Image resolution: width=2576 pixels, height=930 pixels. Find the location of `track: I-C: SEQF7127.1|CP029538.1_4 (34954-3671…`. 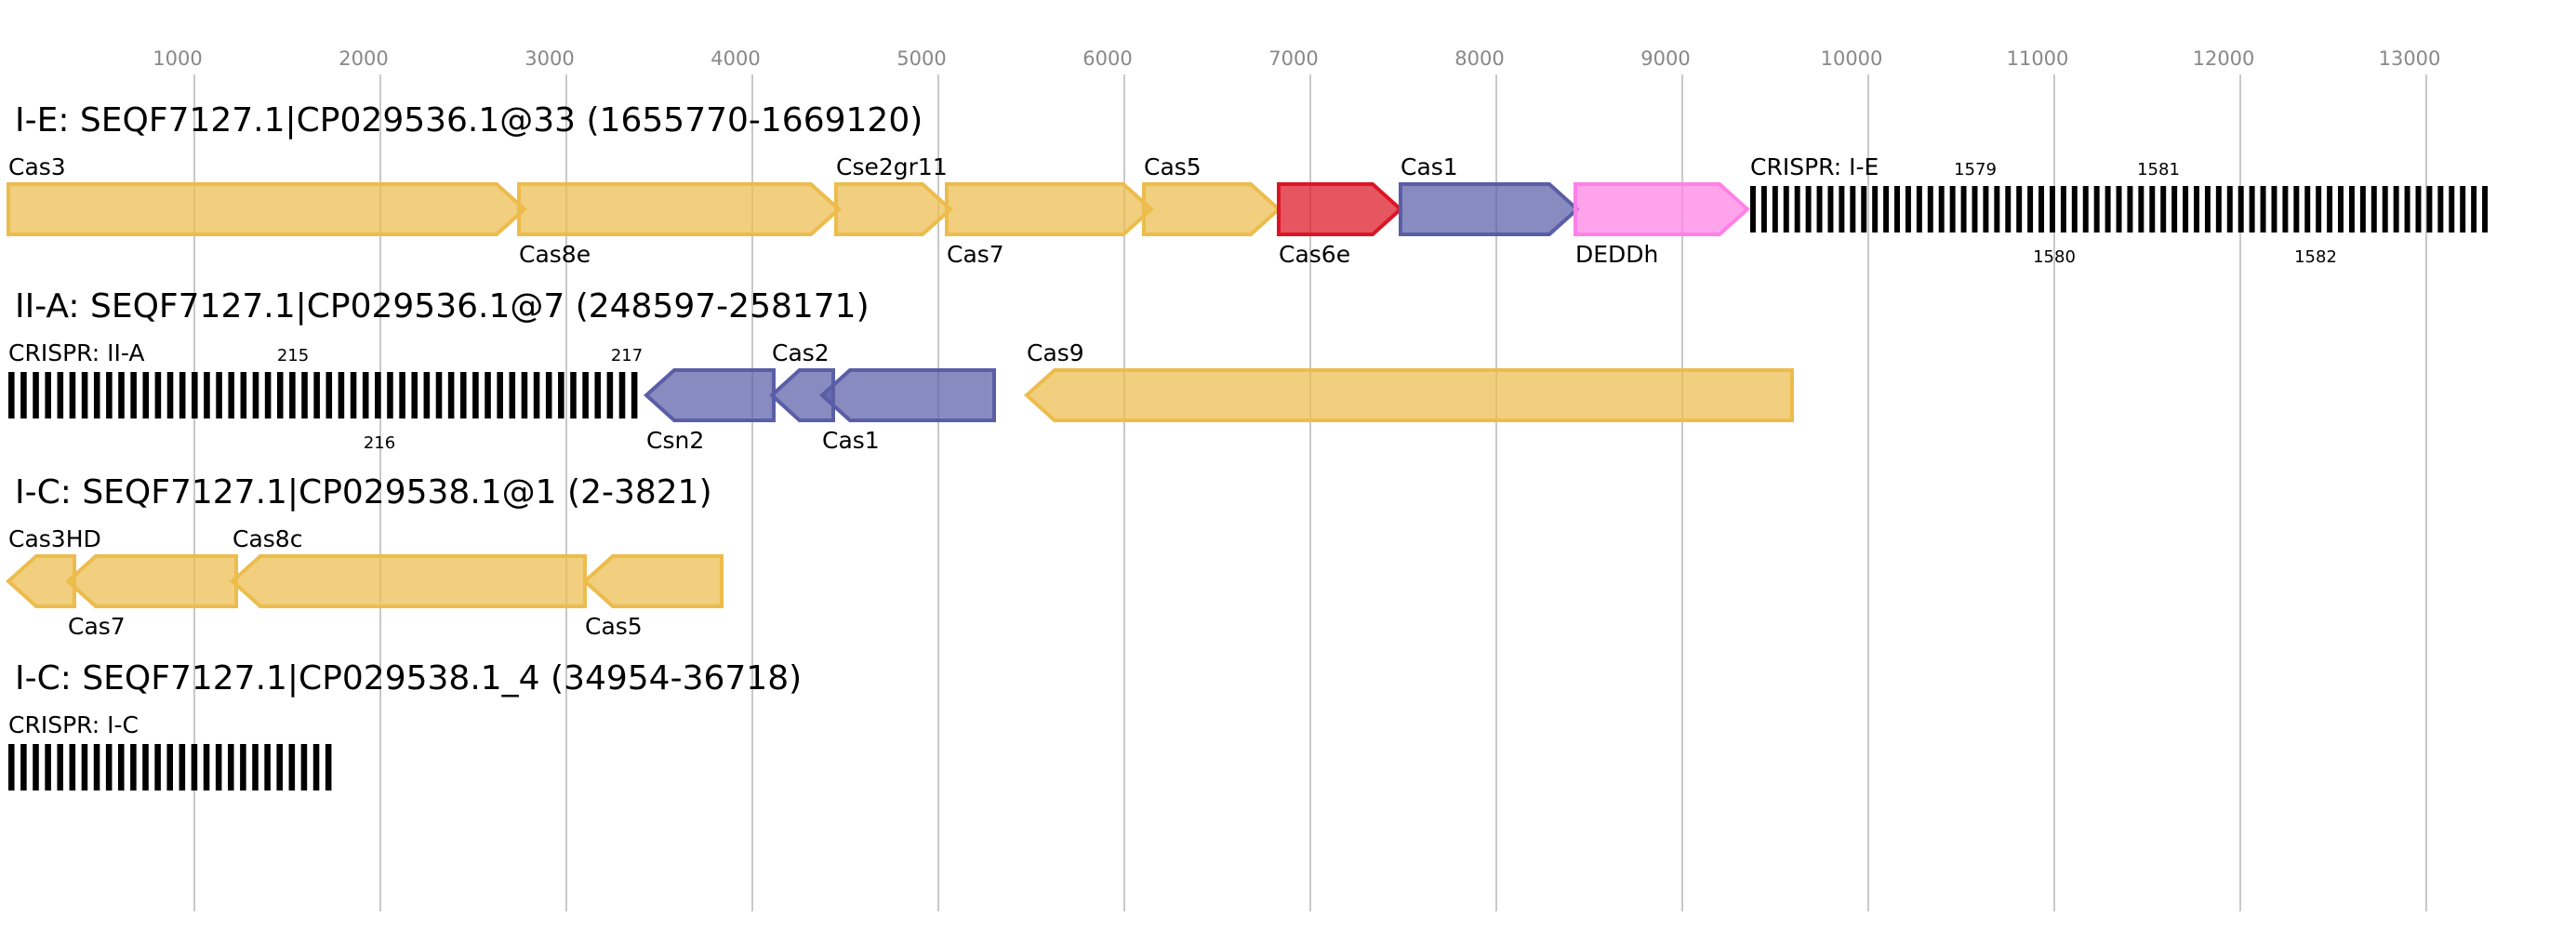

track: I-C: SEQF7127.1|CP029538.1_4 (34954-3671… is located at coordinates (405, 724).